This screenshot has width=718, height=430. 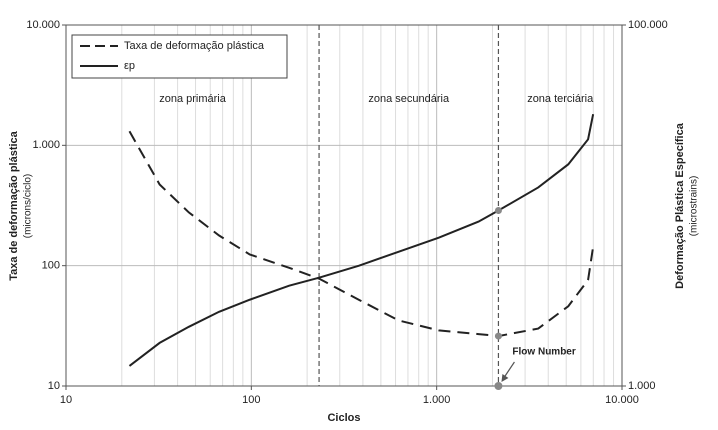 What do you see at coordinates (680, 205) in the screenshot?
I see `y2-axis-label: Deformação Plástica Específica` at bounding box center [680, 205].